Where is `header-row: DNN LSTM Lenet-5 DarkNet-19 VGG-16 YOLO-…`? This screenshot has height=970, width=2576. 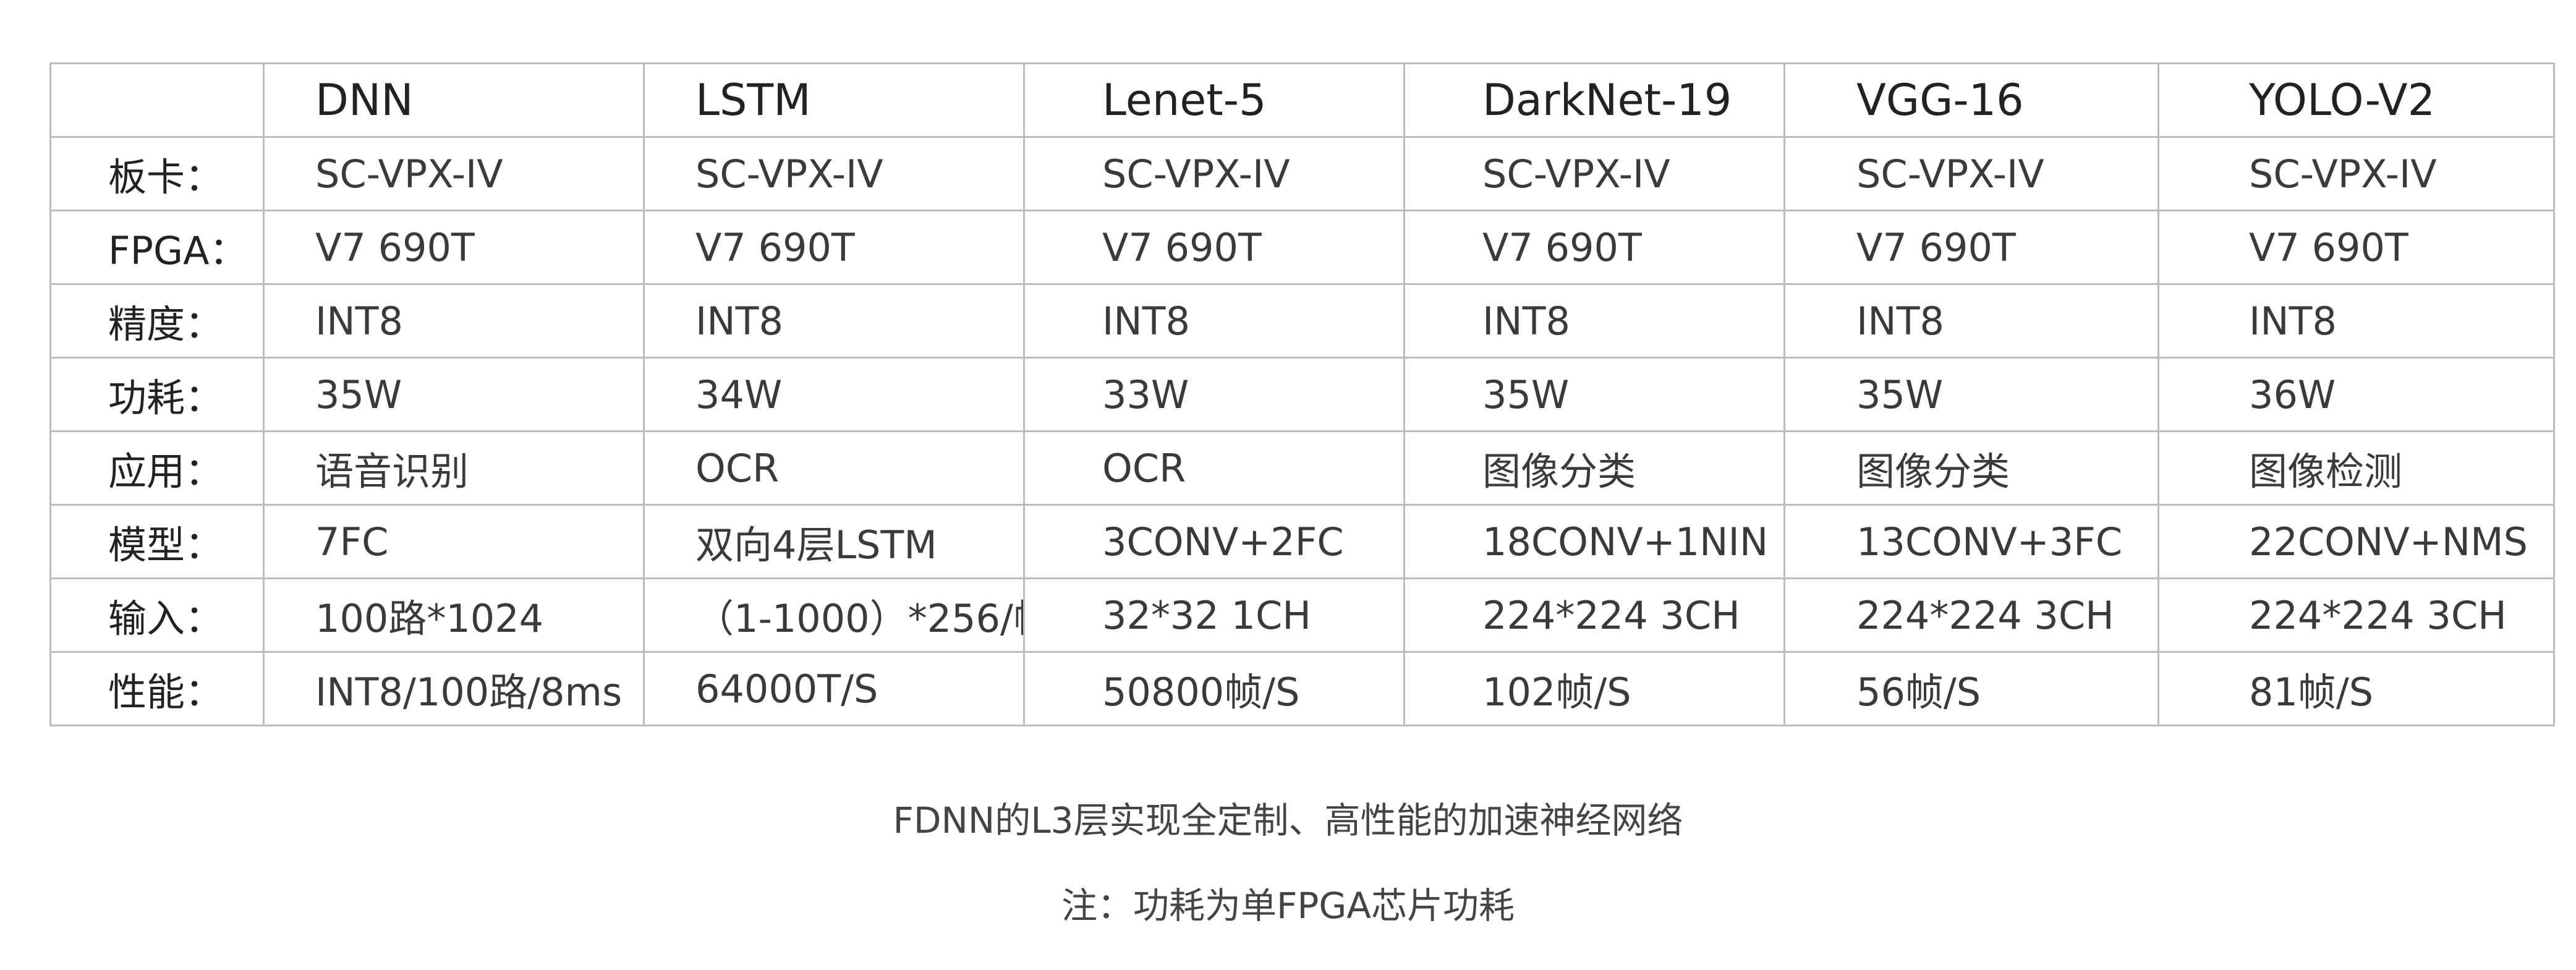 header-row: DNN LSTM Lenet-5 DarkNet-19 VGG-16 YOLO-… is located at coordinates (1302, 100).